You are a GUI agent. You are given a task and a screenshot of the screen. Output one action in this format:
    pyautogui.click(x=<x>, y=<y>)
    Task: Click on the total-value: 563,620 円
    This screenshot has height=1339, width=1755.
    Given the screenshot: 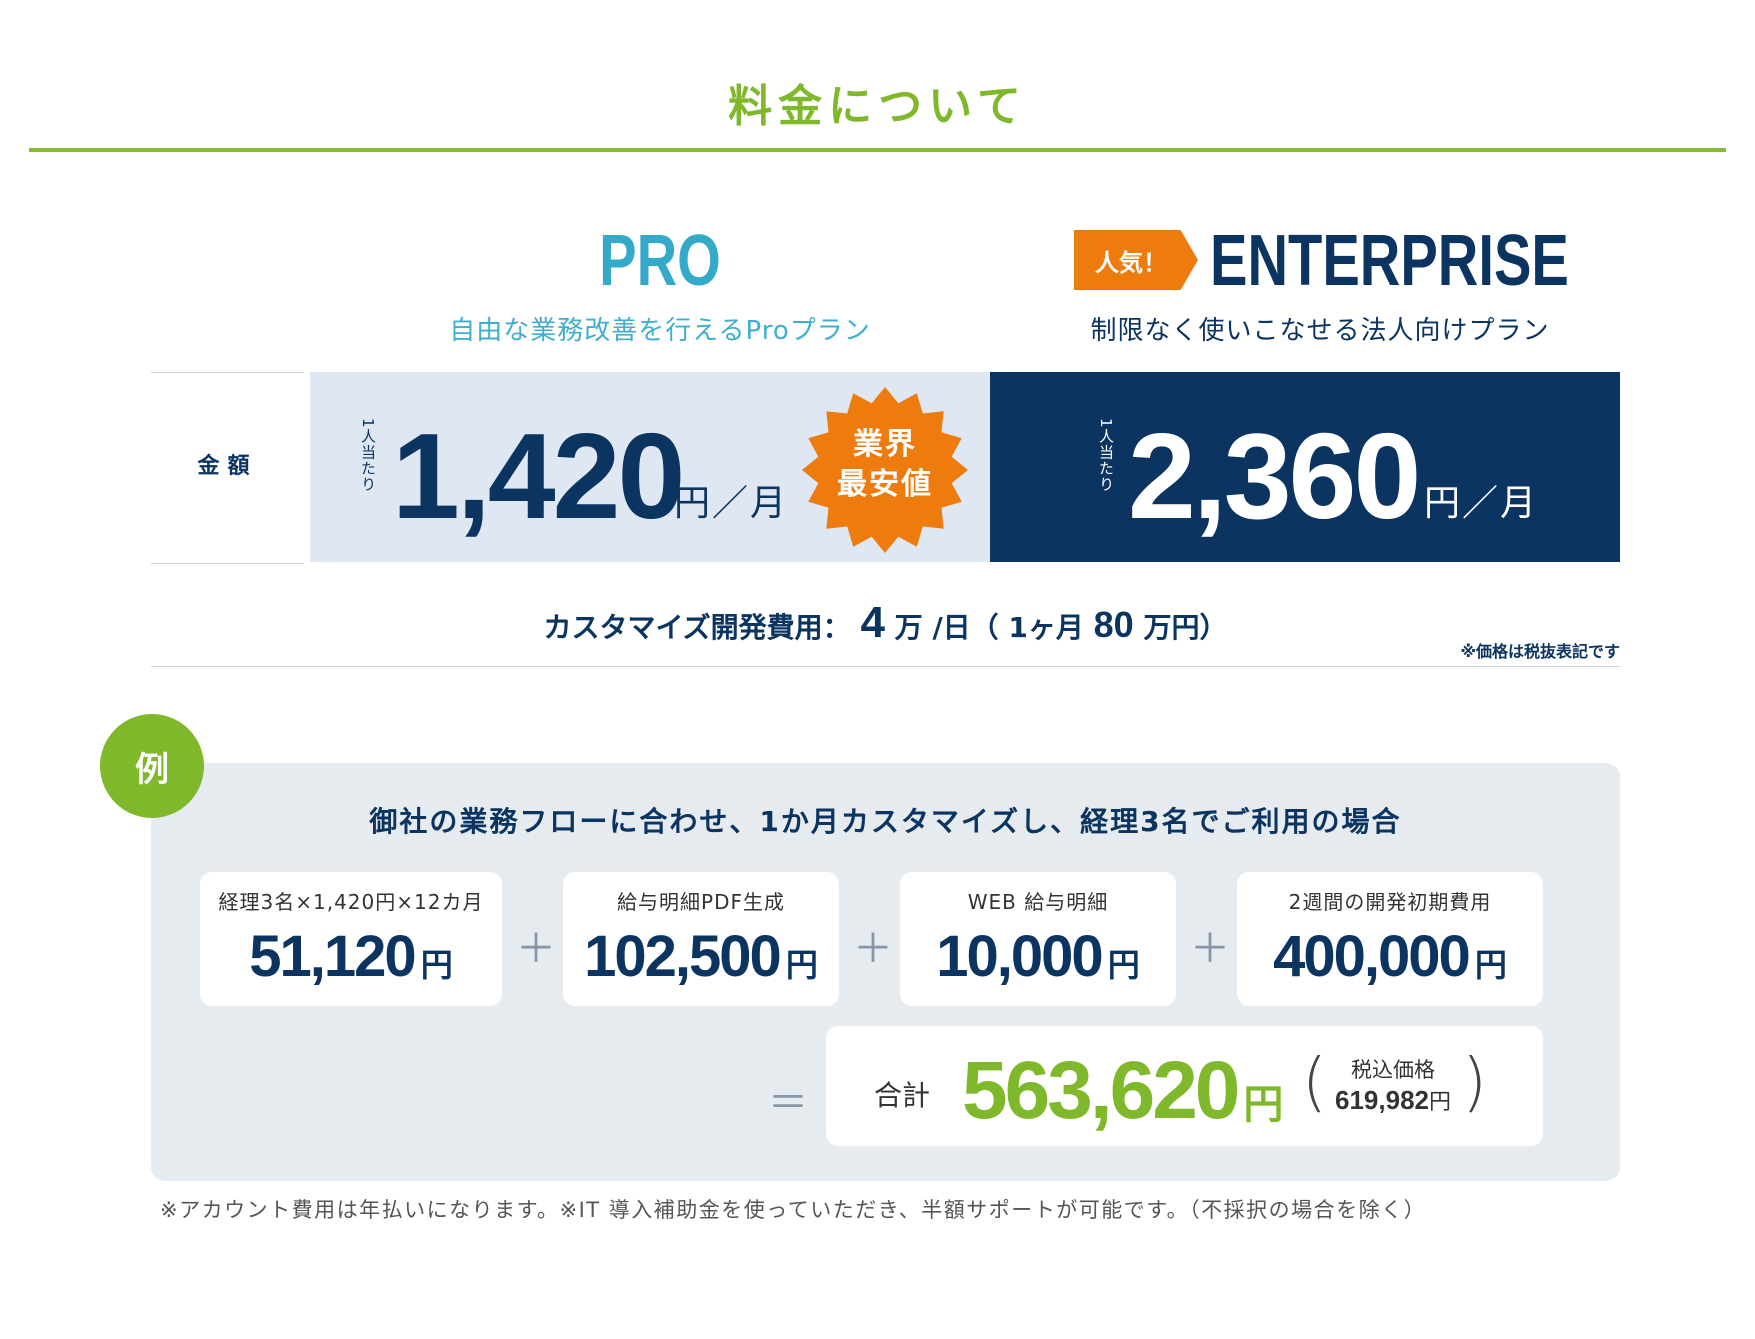 What is the action you would take?
    pyautogui.click(x=1122, y=1091)
    